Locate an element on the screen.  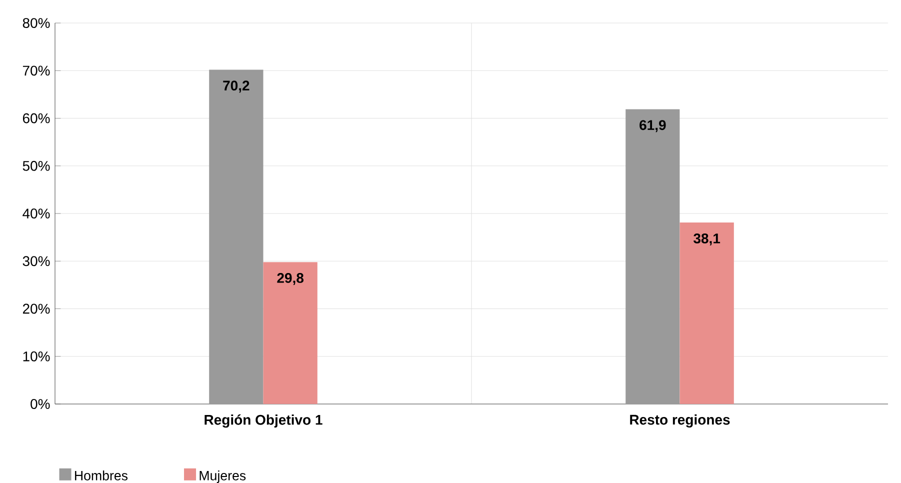
y-tick-label: 30% is located at coordinates (36, 261).